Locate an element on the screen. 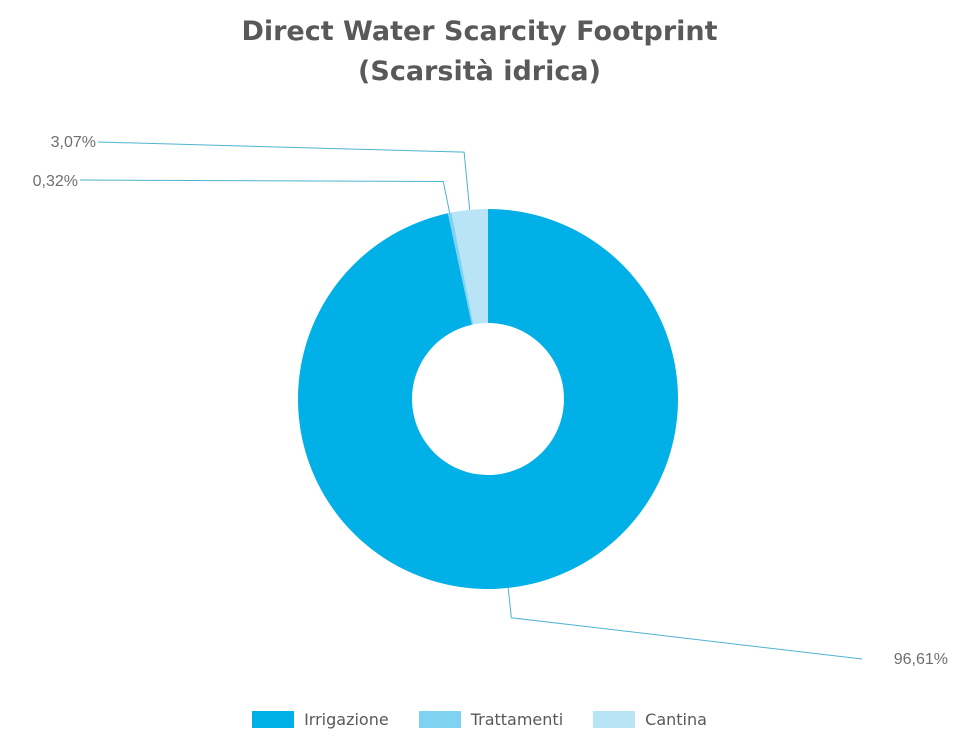 Image resolution: width=959 pixels, height=743 pixels. legend-item-trattamenti: Trattamenti is located at coordinates (491, 719).